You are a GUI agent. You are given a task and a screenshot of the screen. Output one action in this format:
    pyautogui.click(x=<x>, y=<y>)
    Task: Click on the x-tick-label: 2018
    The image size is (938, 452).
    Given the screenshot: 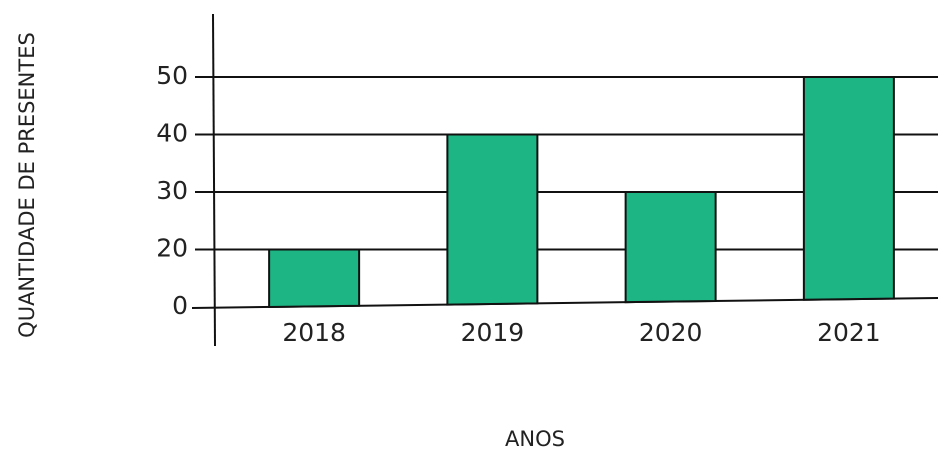 What is the action you would take?
    pyautogui.click(x=314, y=332)
    